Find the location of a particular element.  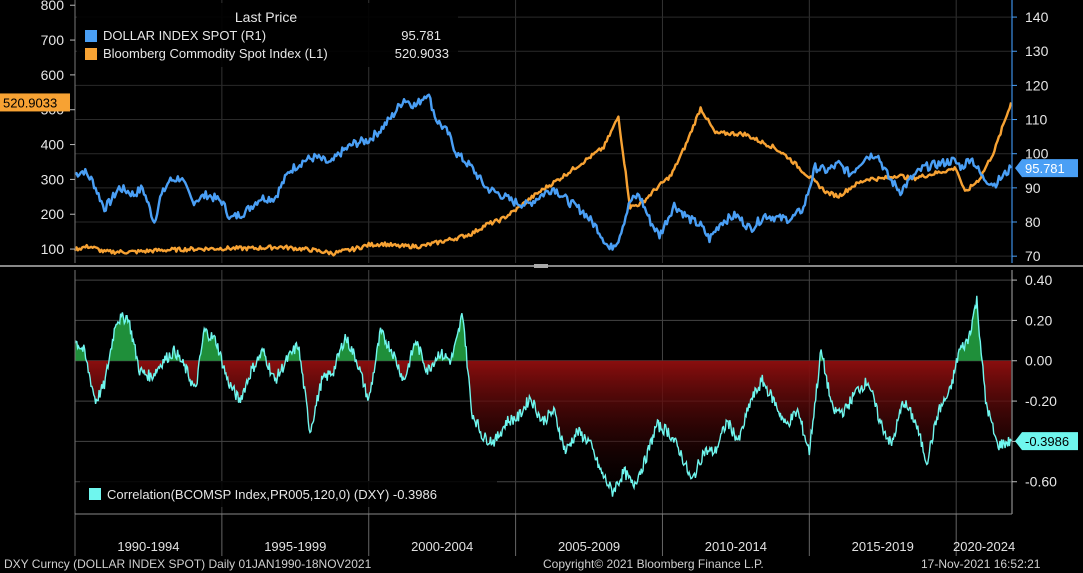

bottom-legend-bg is located at coordinates (288, 494).